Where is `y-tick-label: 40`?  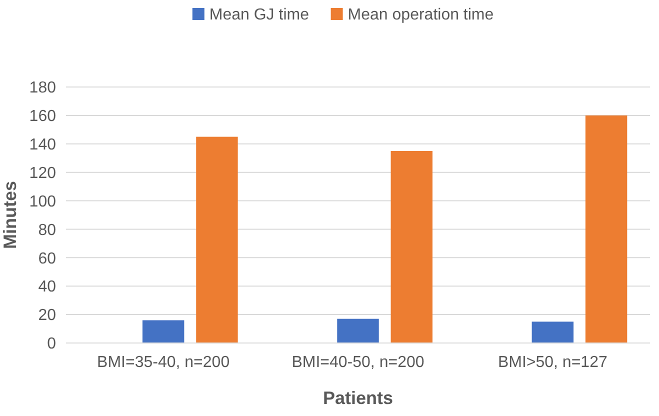
y-tick-label: 40 is located at coordinates (47, 287).